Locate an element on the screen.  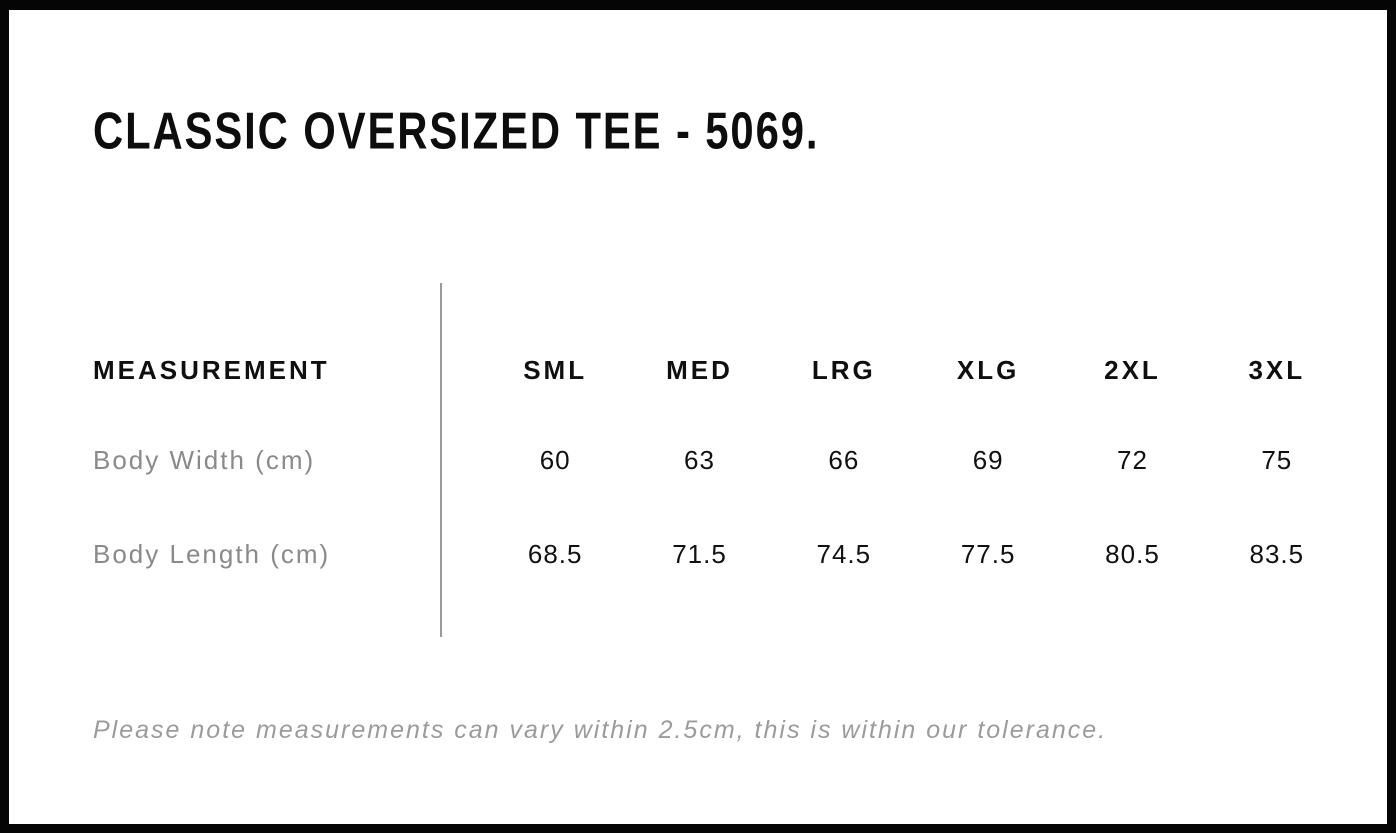
size-value-cell: 74.5 is located at coordinates (844, 553).